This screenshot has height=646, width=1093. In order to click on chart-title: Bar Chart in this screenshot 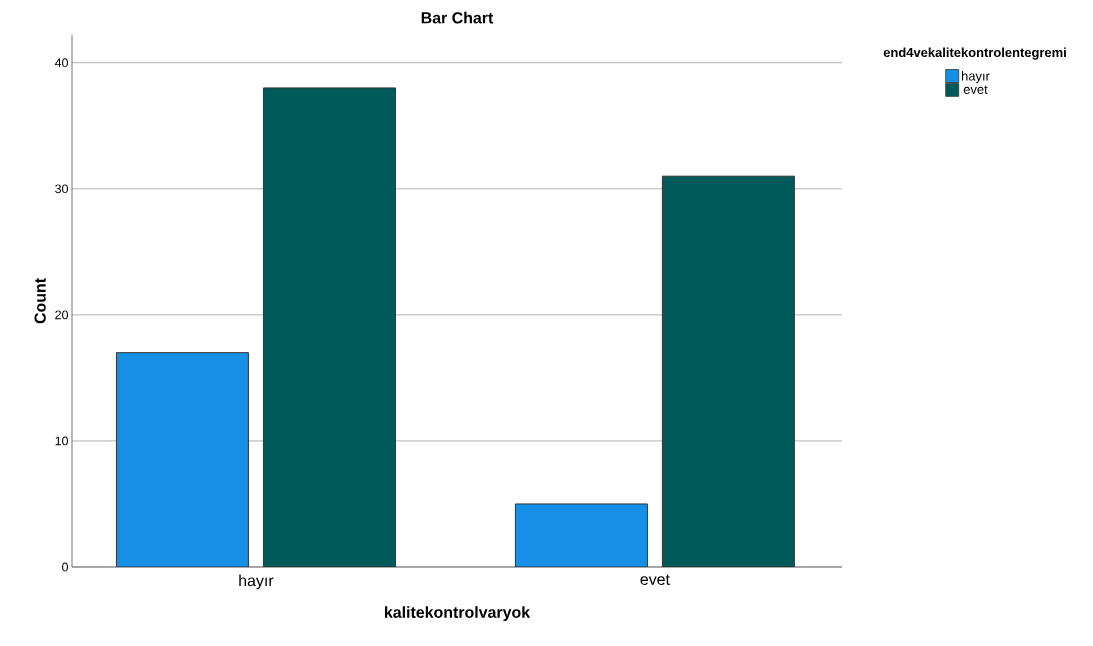, I will do `click(457, 17)`.